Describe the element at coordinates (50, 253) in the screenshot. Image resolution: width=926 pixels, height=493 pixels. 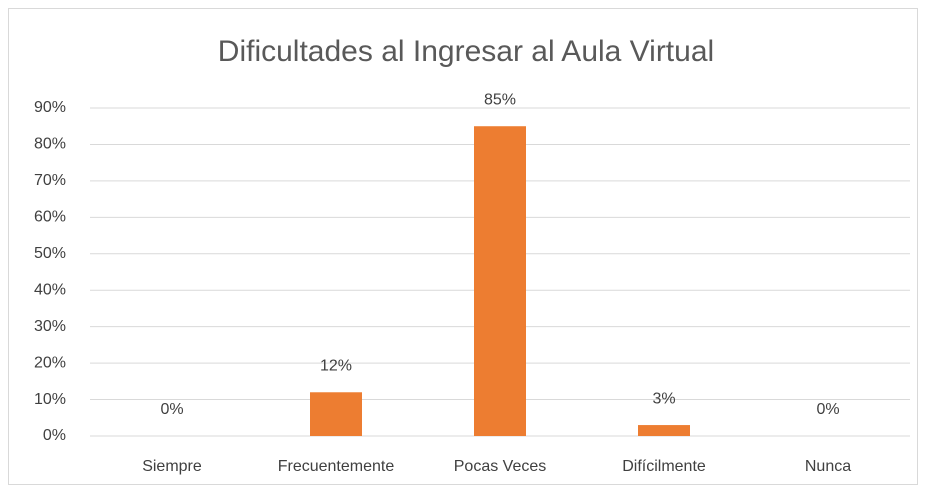
I see `y-tick-label: 50%` at that location.